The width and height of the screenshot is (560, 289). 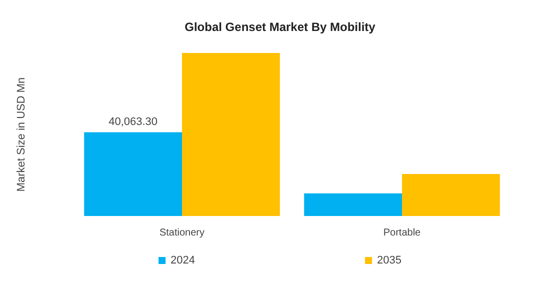 I want to click on y-axis-title: Market Size in USD Mn, so click(x=22, y=134).